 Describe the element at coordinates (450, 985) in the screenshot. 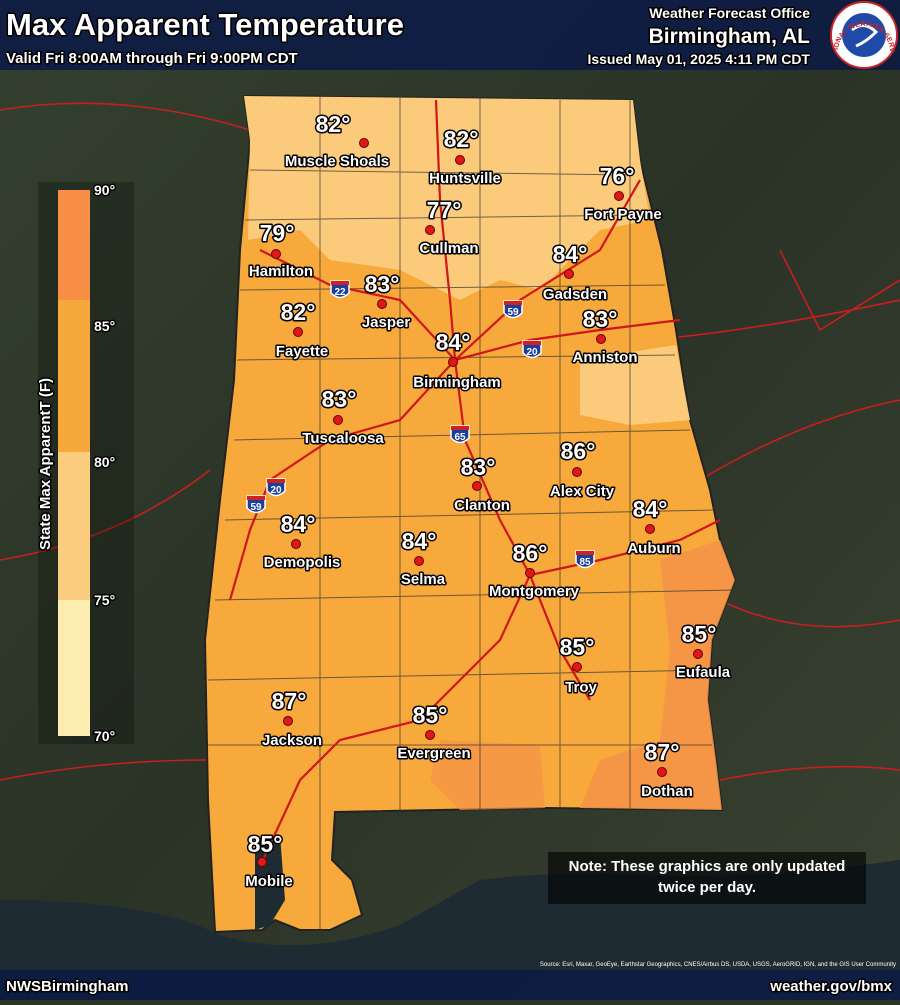

I see `footer-bar` at that location.